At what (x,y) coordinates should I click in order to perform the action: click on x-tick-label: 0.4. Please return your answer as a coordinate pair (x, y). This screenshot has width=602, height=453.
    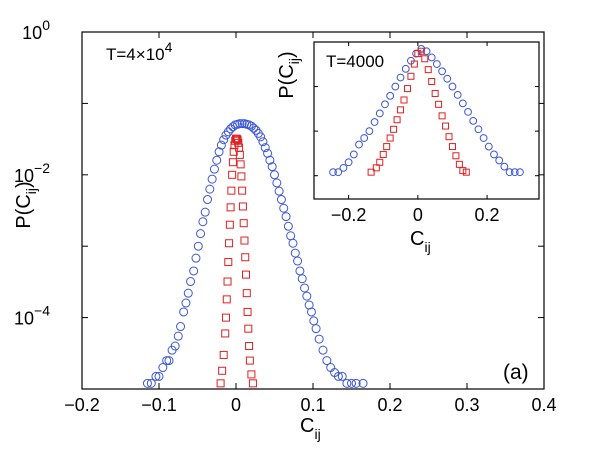
    Looking at the image, I should click on (543, 405).